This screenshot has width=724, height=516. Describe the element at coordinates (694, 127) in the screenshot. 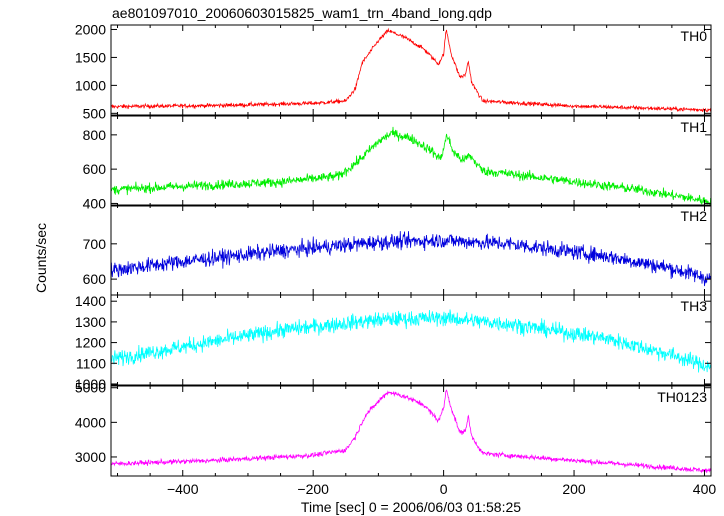

I see `panel-label: TH1` at that location.